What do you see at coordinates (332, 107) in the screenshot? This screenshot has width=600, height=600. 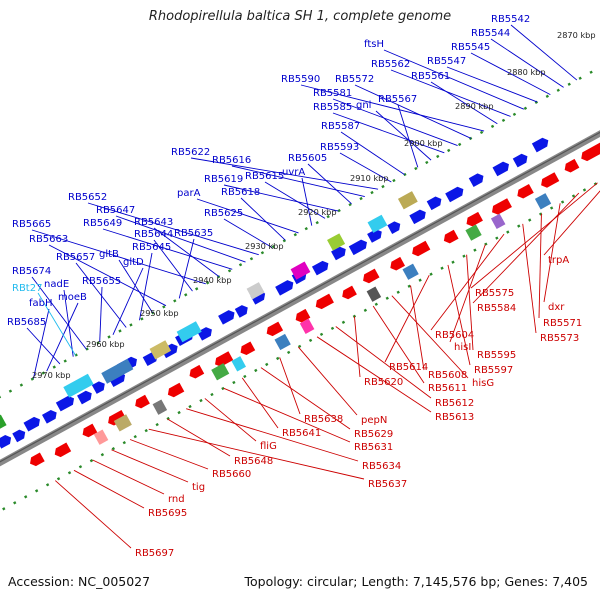 I see `gene-label-RB5585: RB5585` at bounding box center [332, 107].